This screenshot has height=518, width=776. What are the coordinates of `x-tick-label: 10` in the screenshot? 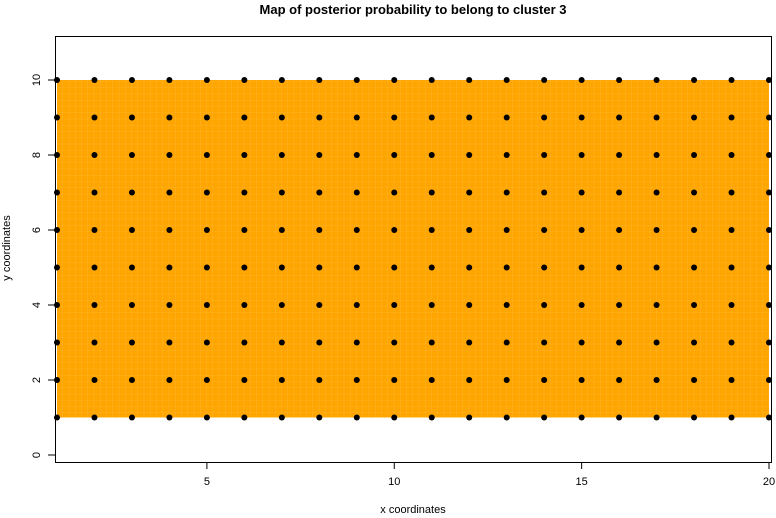 It's located at (394, 482).